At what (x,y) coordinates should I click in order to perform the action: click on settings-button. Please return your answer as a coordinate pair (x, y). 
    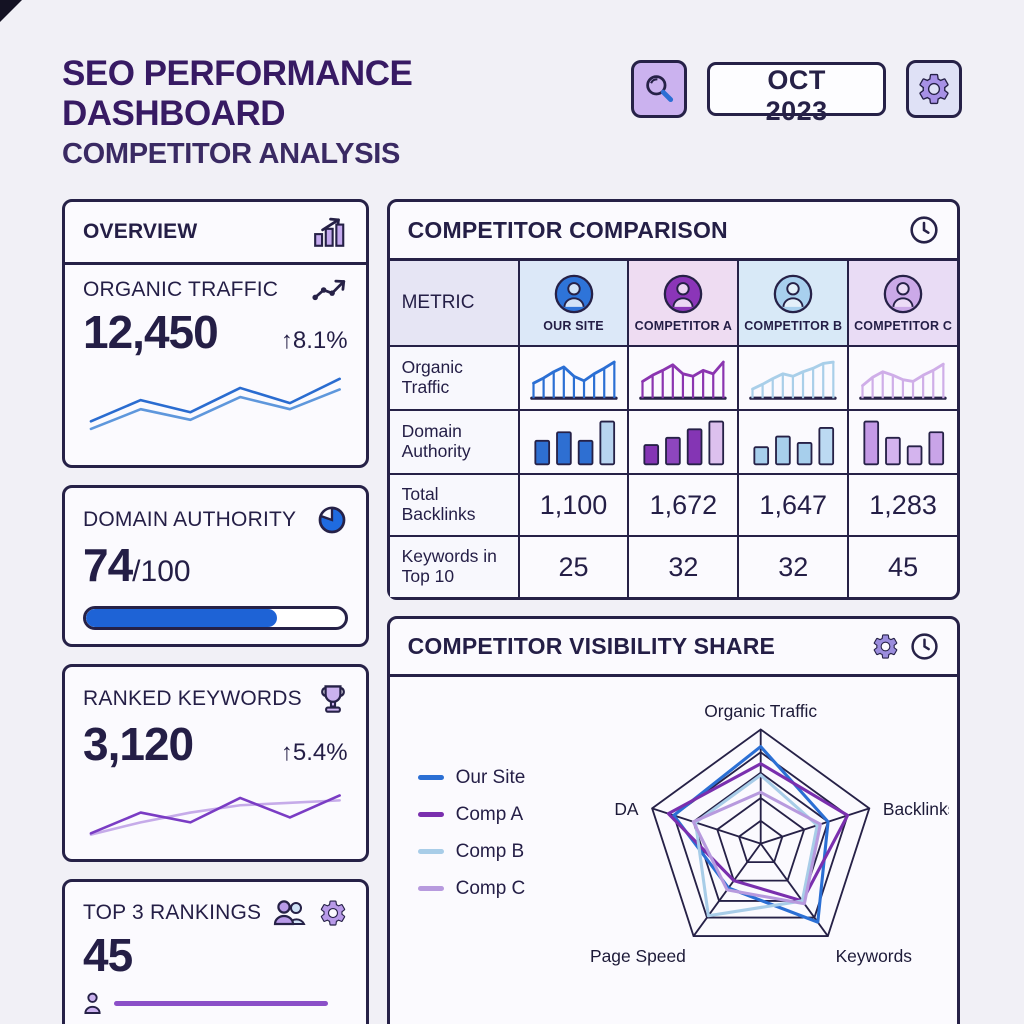
    Looking at the image, I should click on (933, 89).